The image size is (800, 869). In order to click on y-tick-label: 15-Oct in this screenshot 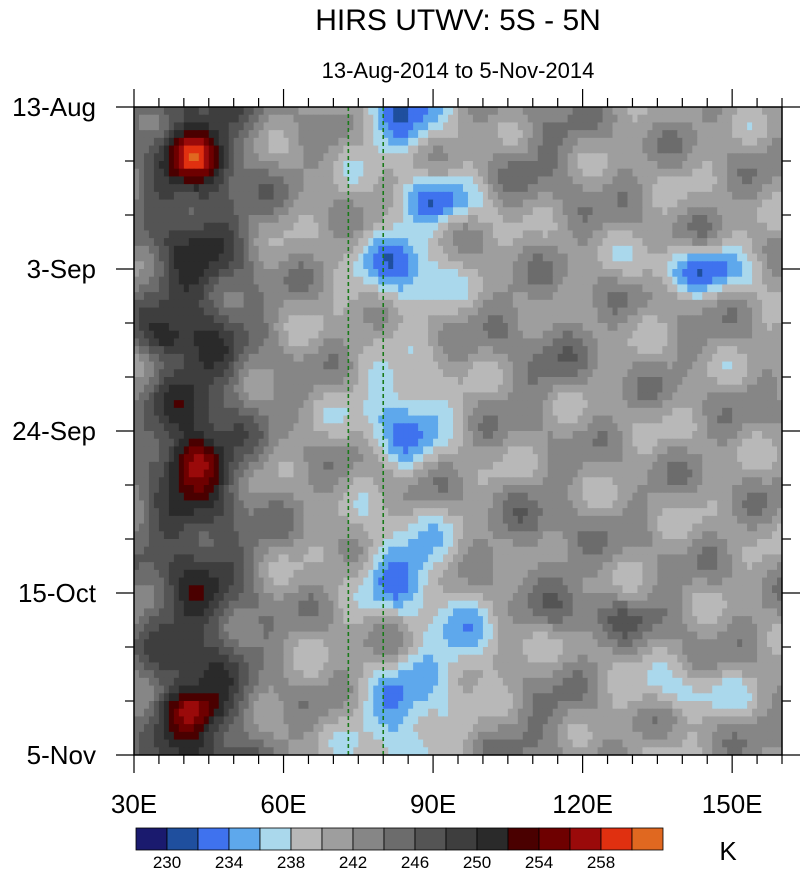, I will do `click(57, 593)`.